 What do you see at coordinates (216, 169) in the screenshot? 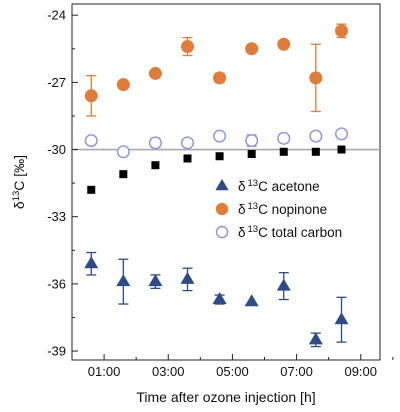
I see `series-squares` at bounding box center [216, 169].